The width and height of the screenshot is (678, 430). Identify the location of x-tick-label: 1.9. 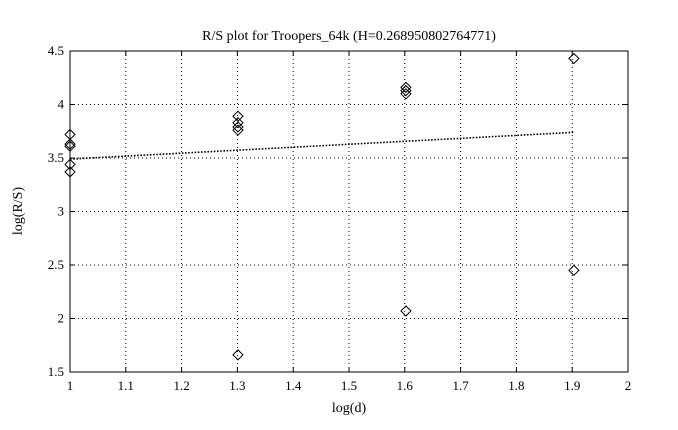
(572, 385).